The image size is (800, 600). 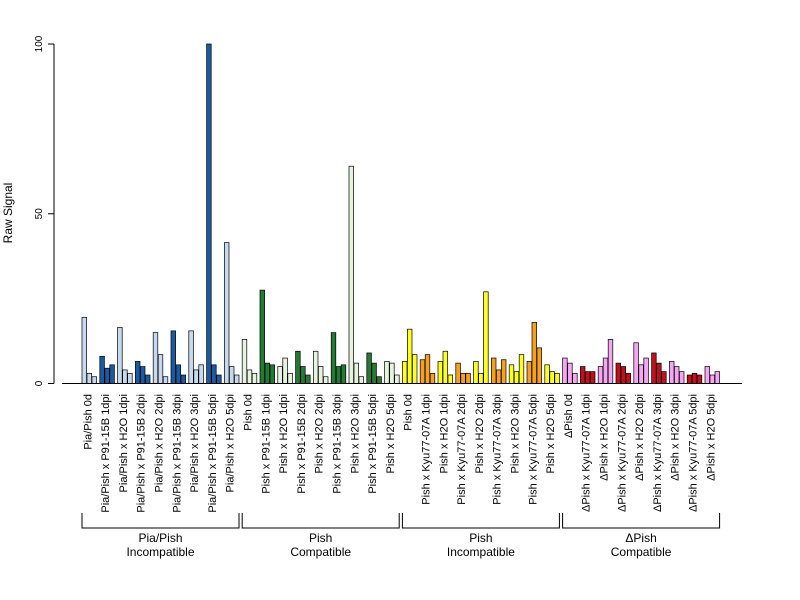 What do you see at coordinates (427, 449) in the screenshot?
I see `category-label: Pish x Kyu77-07A 1dpi` at bounding box center [427, 449].